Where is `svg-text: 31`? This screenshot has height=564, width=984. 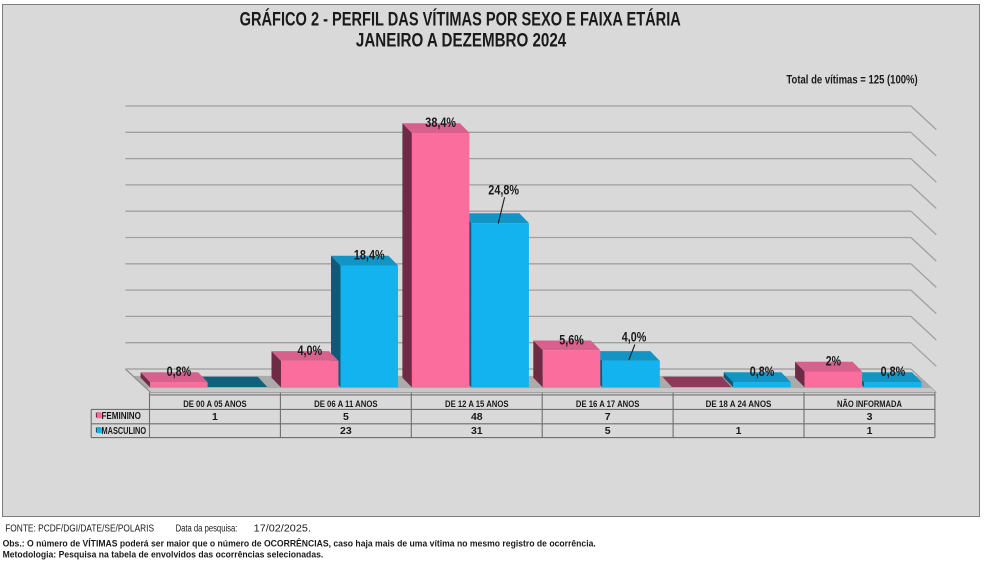 svg-text: 31 is located at coordinates (477, 431).